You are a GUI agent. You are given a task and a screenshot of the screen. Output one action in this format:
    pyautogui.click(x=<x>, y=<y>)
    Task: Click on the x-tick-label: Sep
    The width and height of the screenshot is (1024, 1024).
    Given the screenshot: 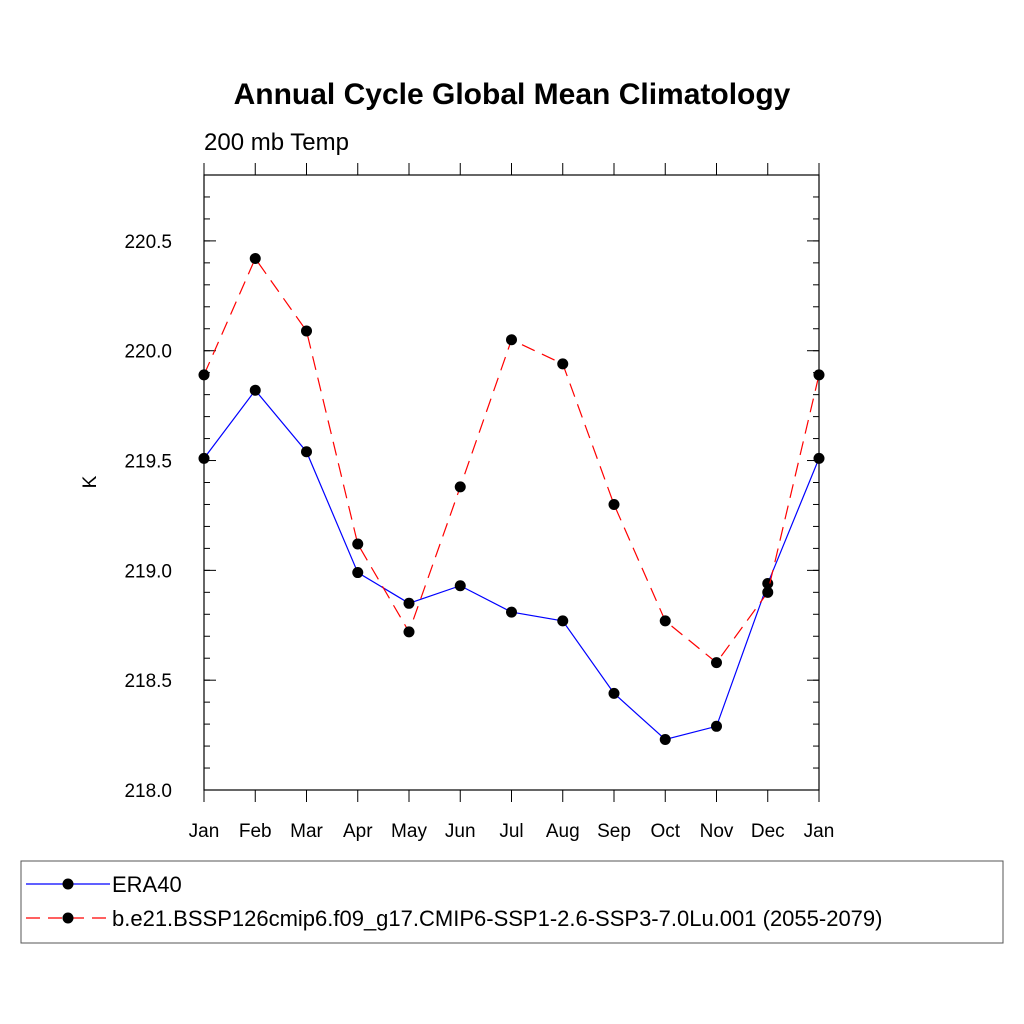 What is the action you would take?
    pyautogui.click(x=614, y=831)
    